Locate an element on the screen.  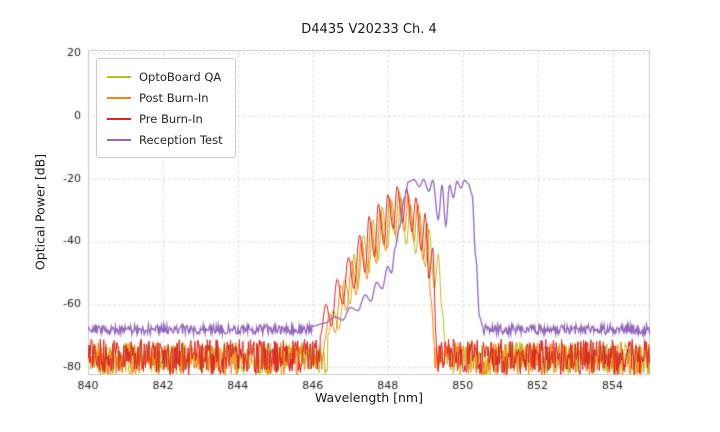
x-axis-label: Wavelength [nm] is located at coordinates (369, 397).